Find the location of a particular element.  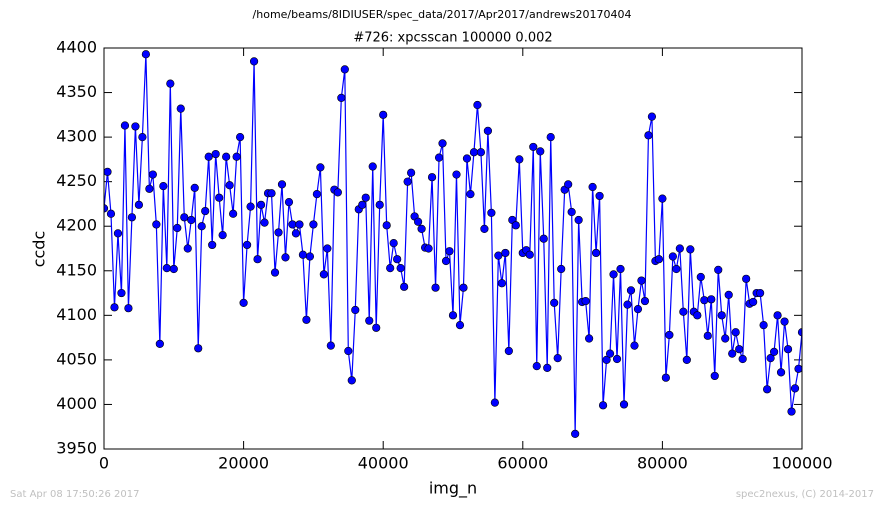

y-tick-label: 4100 is located at coordinates (76, 314).